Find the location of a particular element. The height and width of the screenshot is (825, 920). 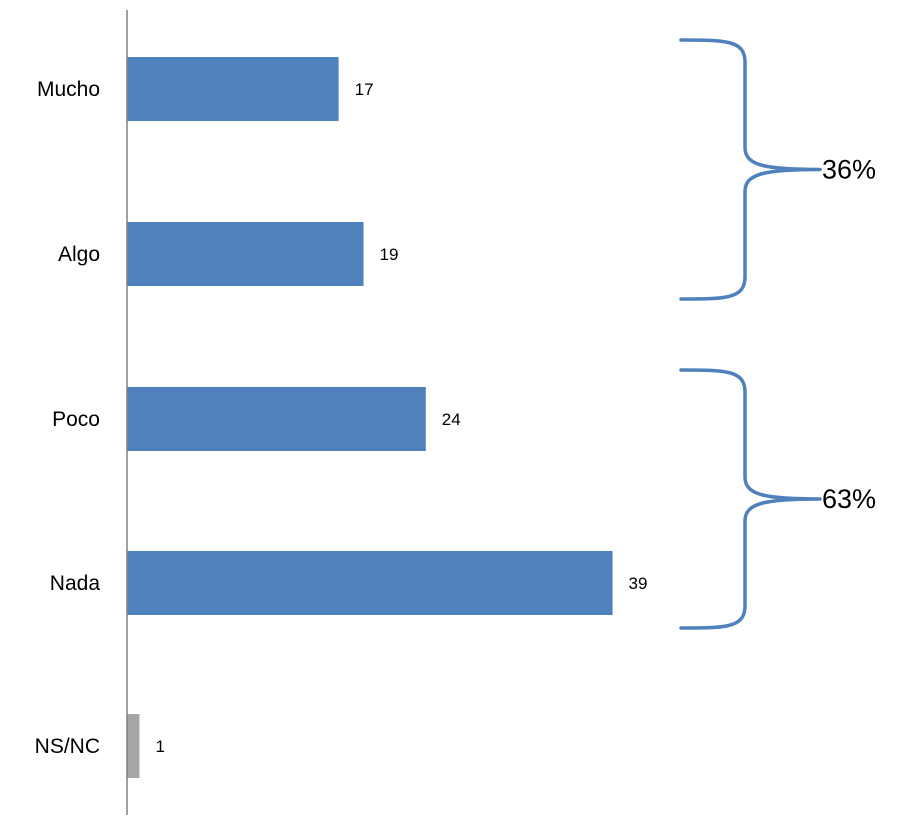

category-label-poco: Poco is located at coordinates (76, 419).